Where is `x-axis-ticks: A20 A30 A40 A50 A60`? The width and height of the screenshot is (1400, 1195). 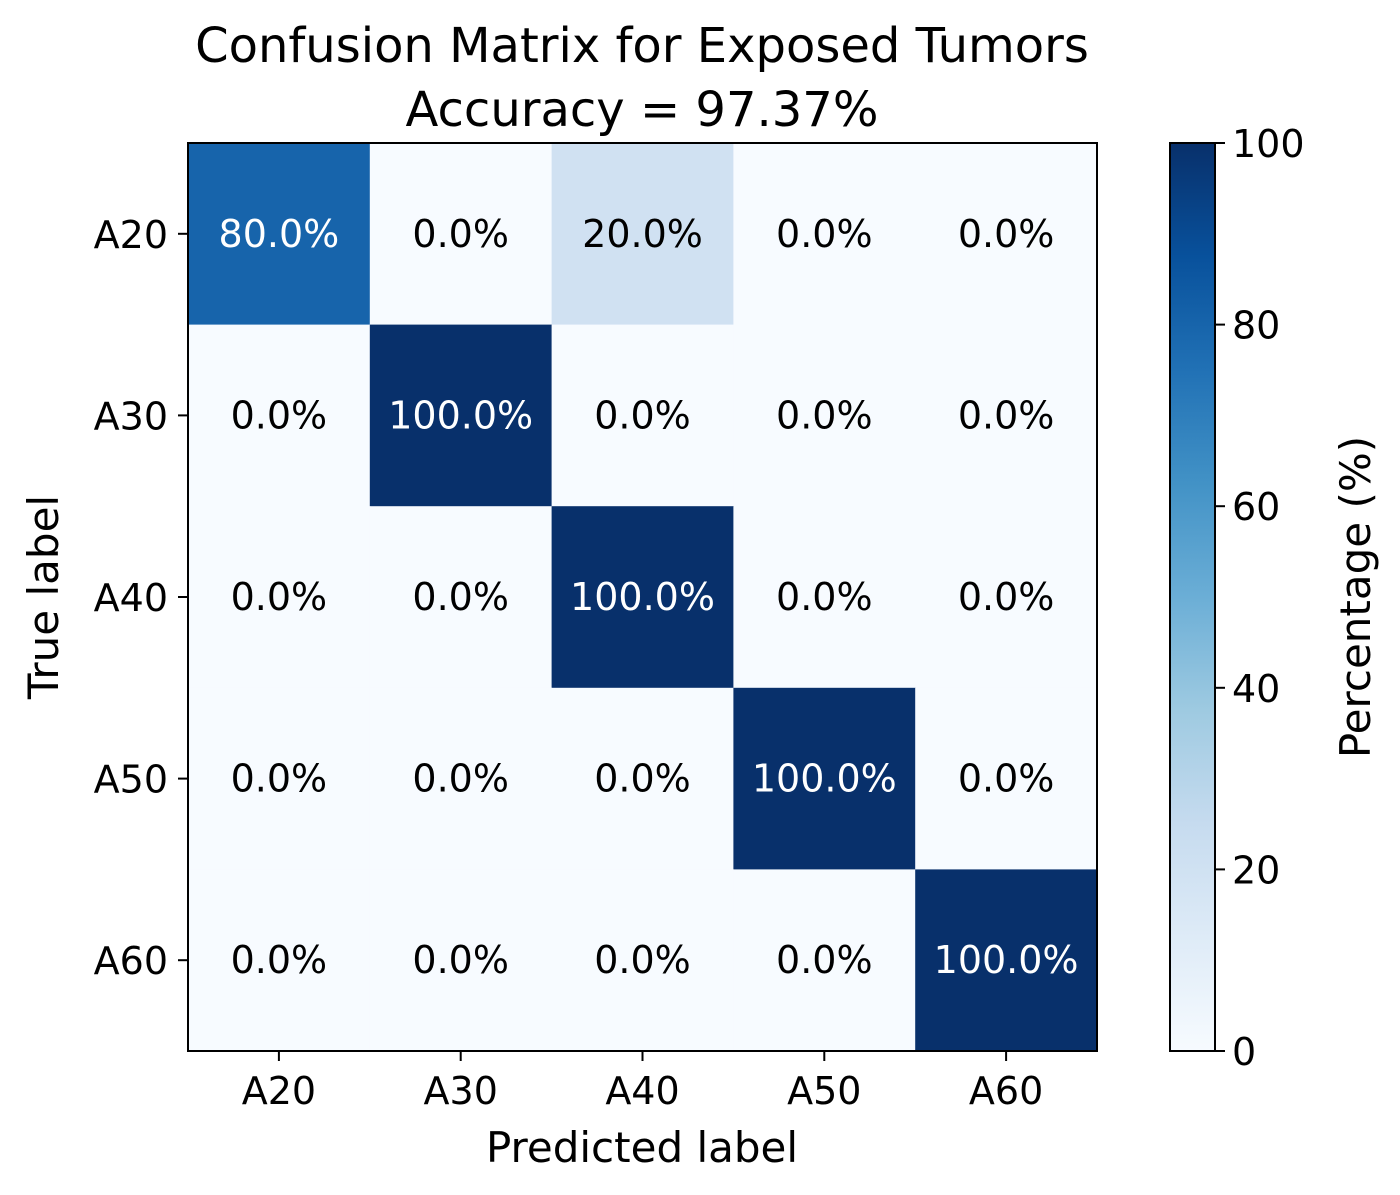
x-axis-ticks: A20 A30 A40 A50 A60 is located at coordinates (642, 1082).